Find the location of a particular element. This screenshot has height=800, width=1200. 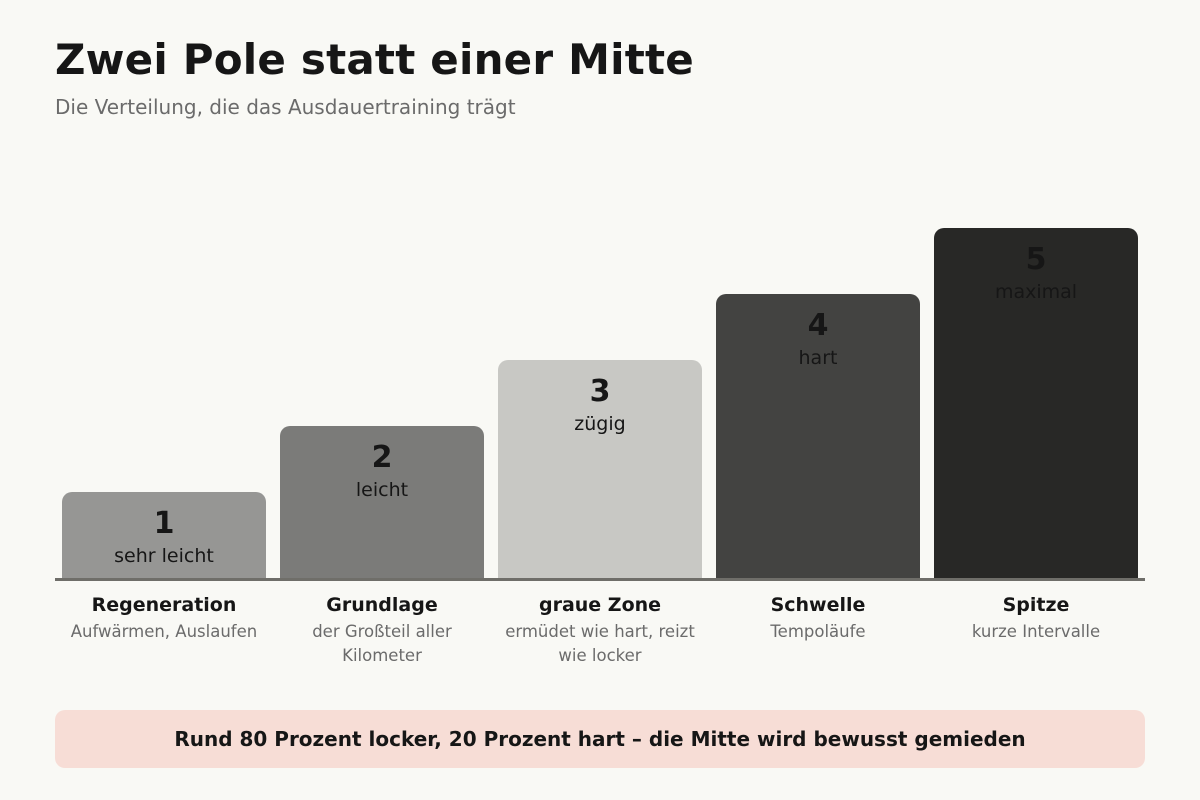

zone-number: 5 is located at coordinates (1036, 259).